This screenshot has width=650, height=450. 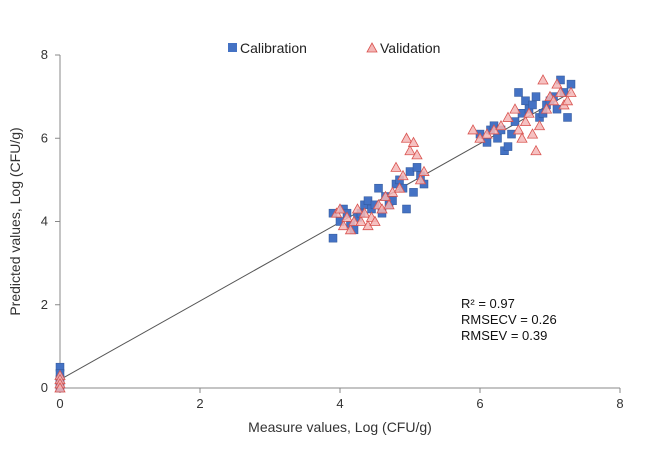 I want to click on x-tick-label: 2, so click(x=199, y=403).